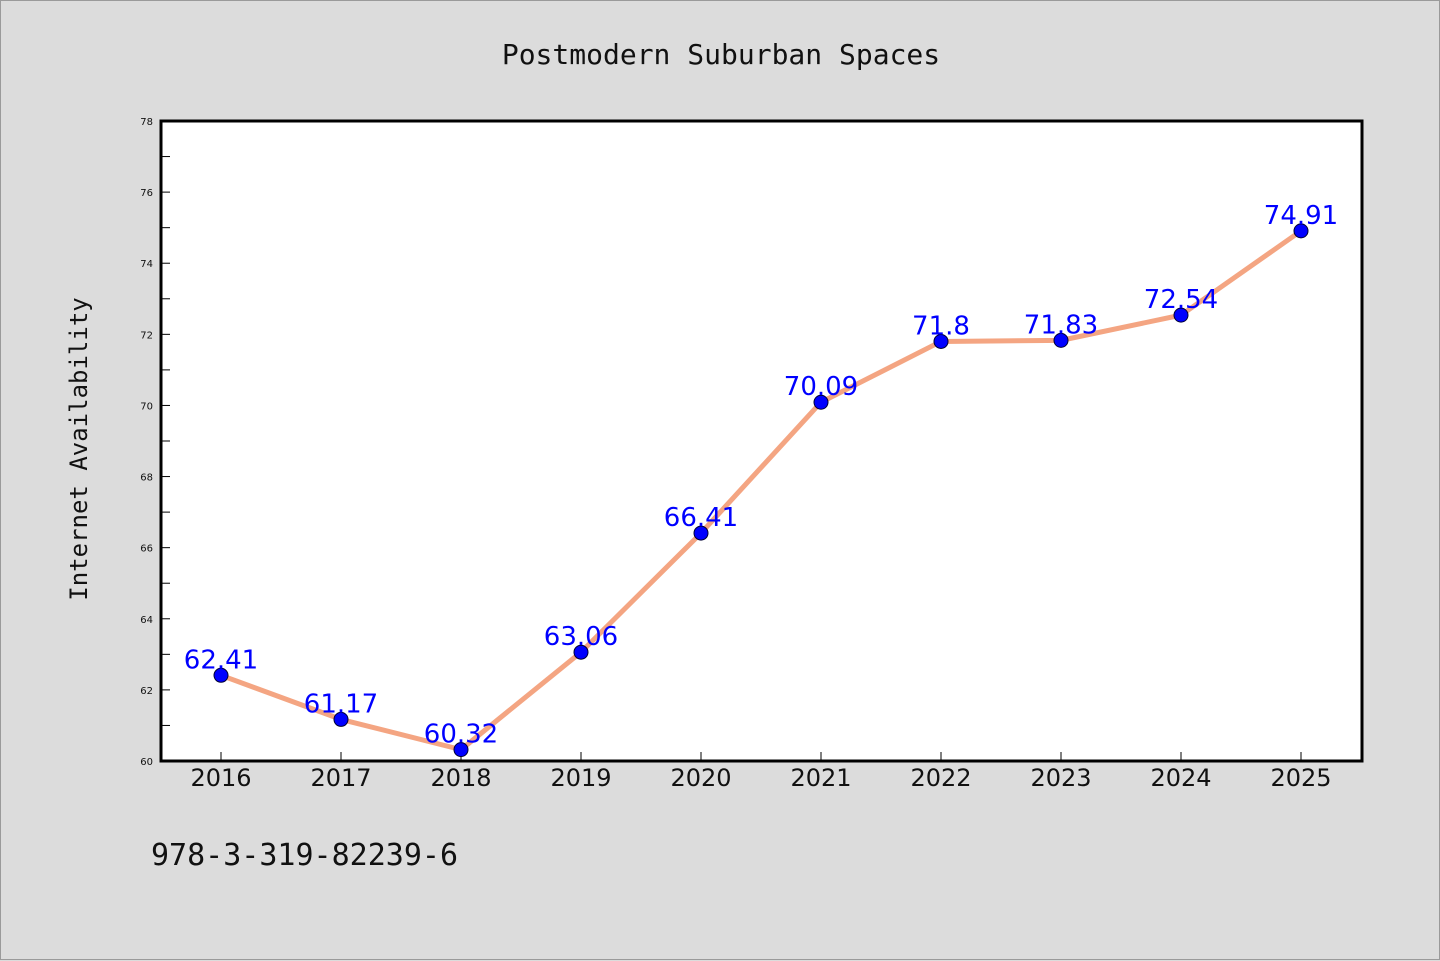 This screenshot has height=961, width=1440. I want to click on x-tick-label: 2022, so click(940, 778).